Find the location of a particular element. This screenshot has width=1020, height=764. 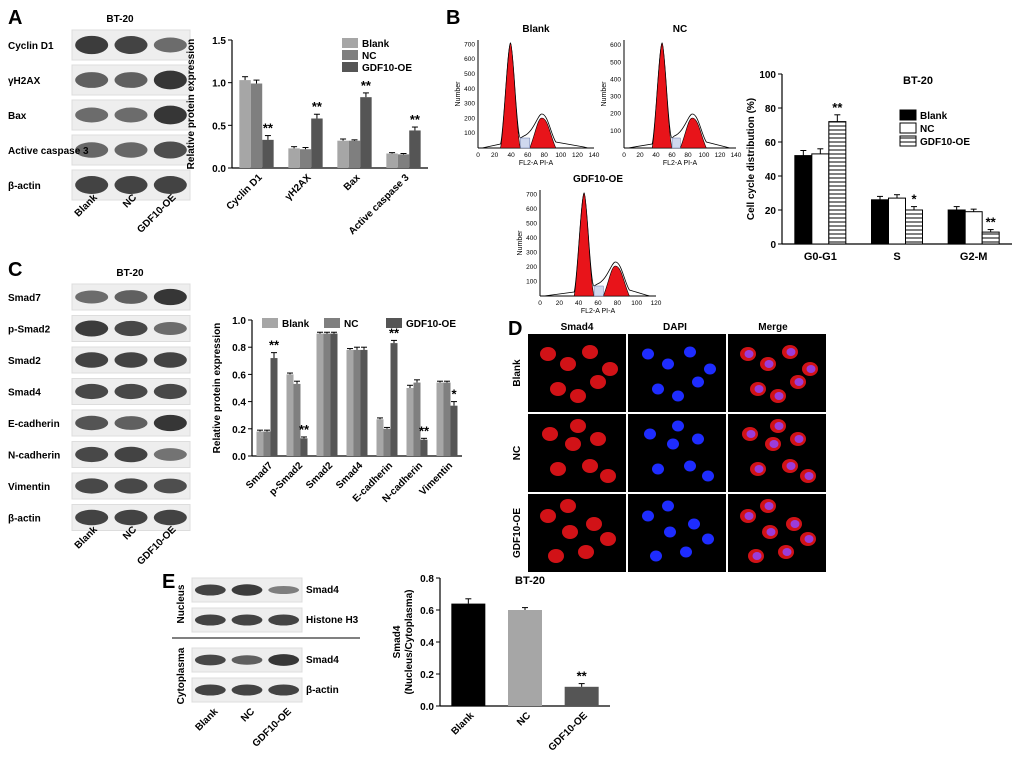

legend-label: NC is located at coordinates (927, 129).